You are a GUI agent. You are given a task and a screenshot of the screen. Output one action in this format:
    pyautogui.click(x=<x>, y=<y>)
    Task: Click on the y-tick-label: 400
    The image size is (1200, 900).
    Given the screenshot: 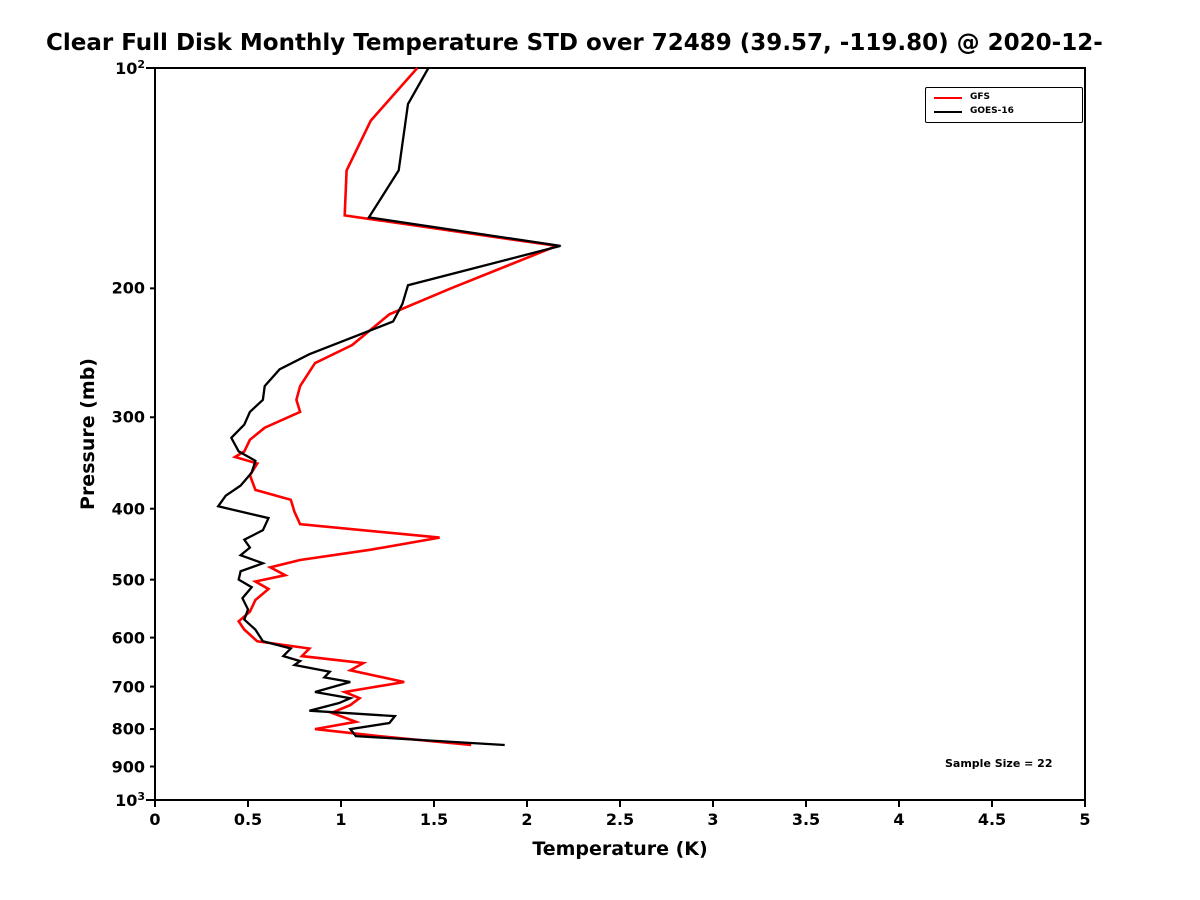 What is the action you would take?
    pyautogui.click(x=128, y=509)
    